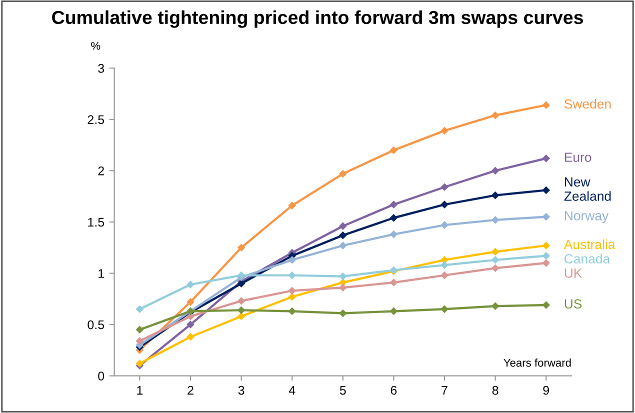 Image resolution: width=635 pixels, height=413 pixels. I want to click on x-tick-label: 4, so click(292, 390).